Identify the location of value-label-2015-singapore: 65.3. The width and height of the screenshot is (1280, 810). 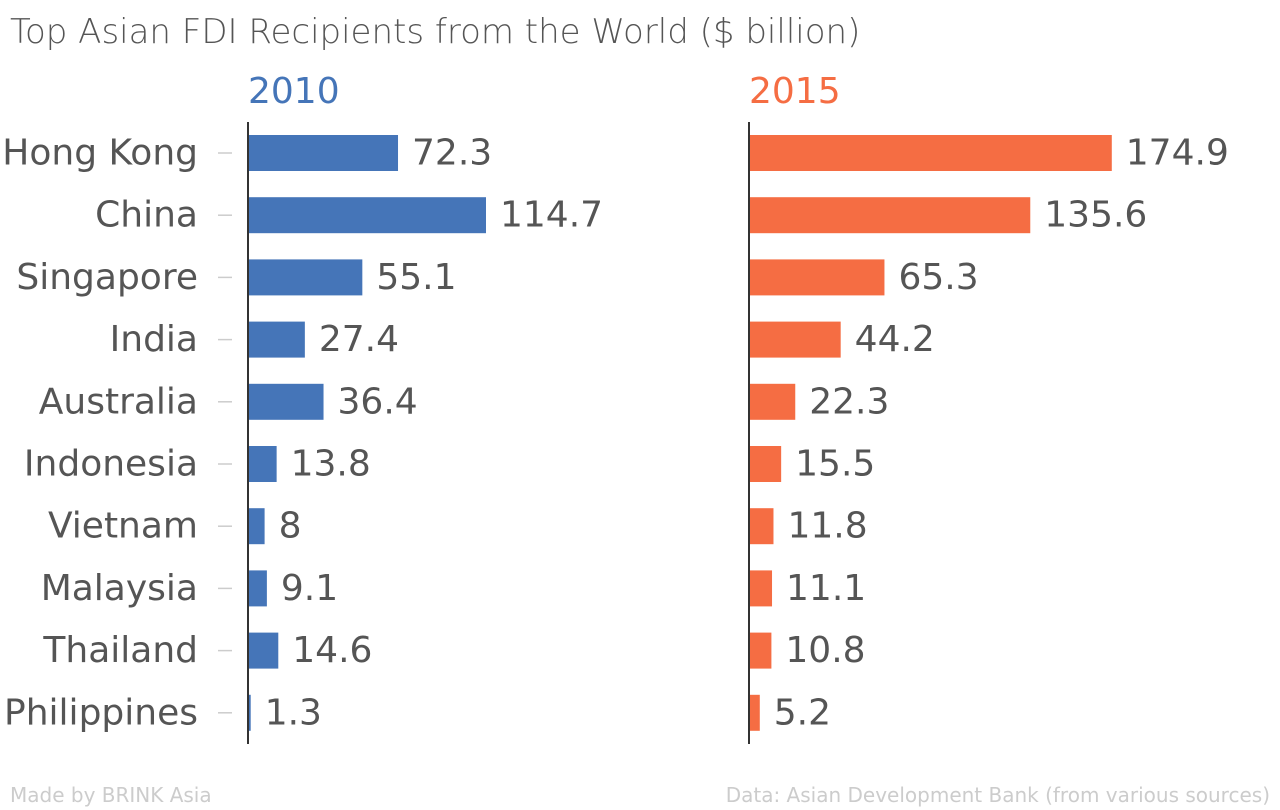
(938, 277).